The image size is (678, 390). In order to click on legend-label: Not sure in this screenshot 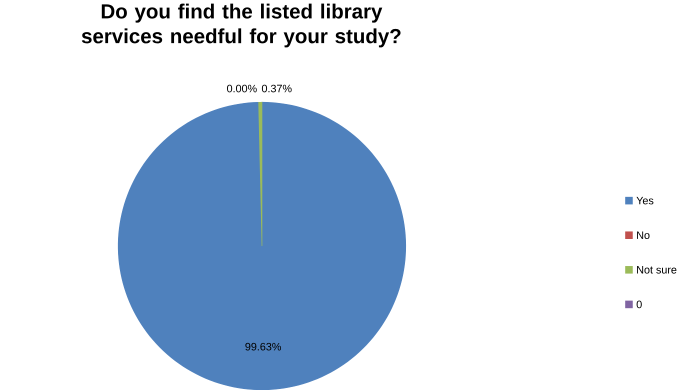, I will do `click(656, 270)`.